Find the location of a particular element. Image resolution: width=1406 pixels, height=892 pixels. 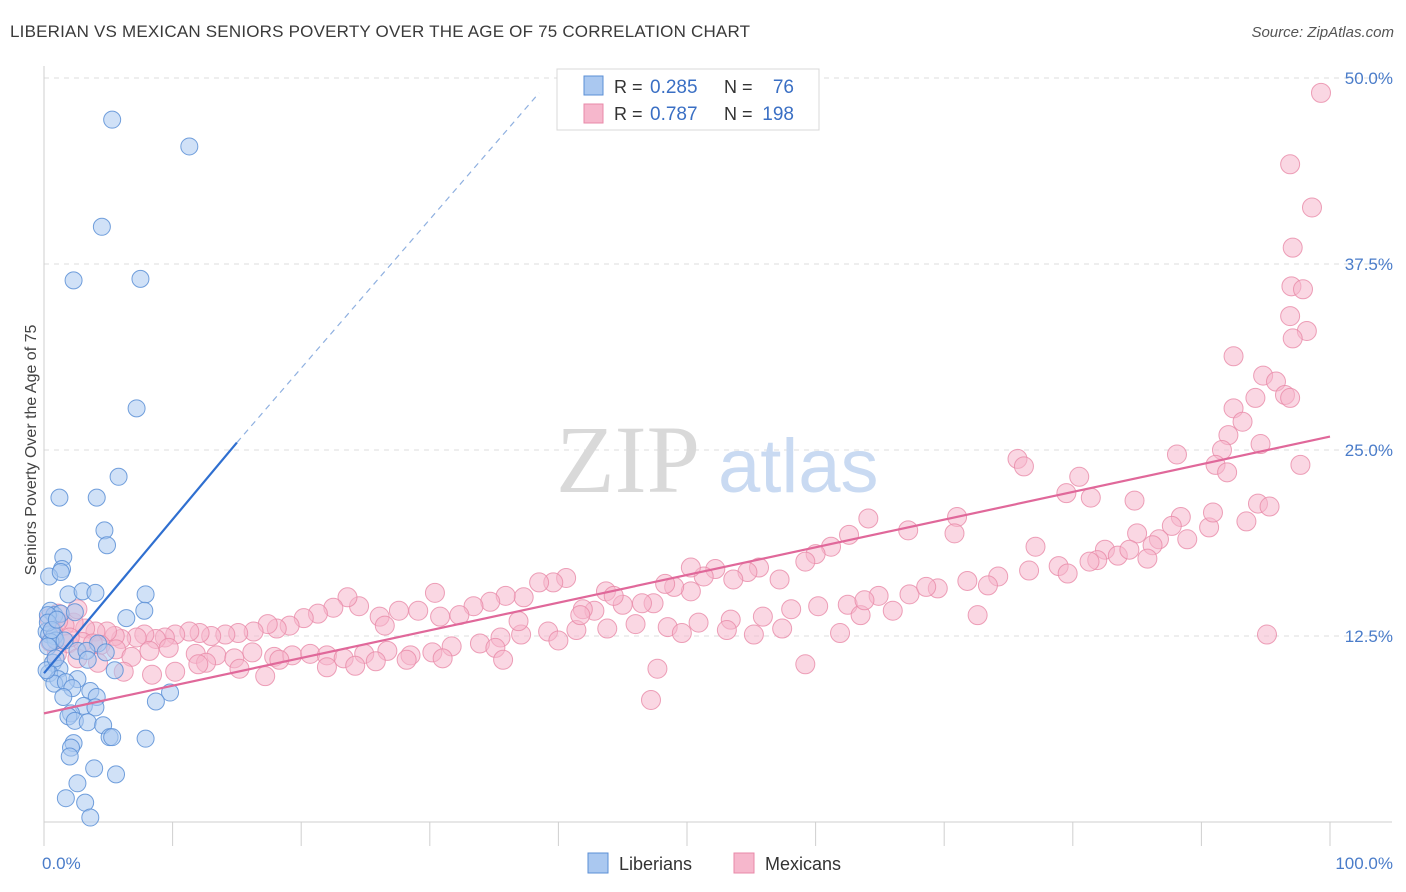

watermark-atlas: atlas is located at coordinates (798, 466).